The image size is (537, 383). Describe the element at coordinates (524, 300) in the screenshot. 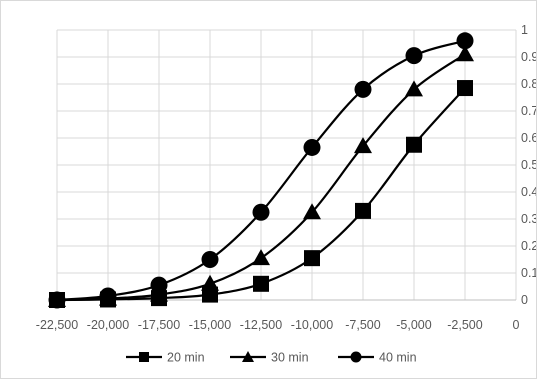

I see `y-tick-label: 0` at that location.